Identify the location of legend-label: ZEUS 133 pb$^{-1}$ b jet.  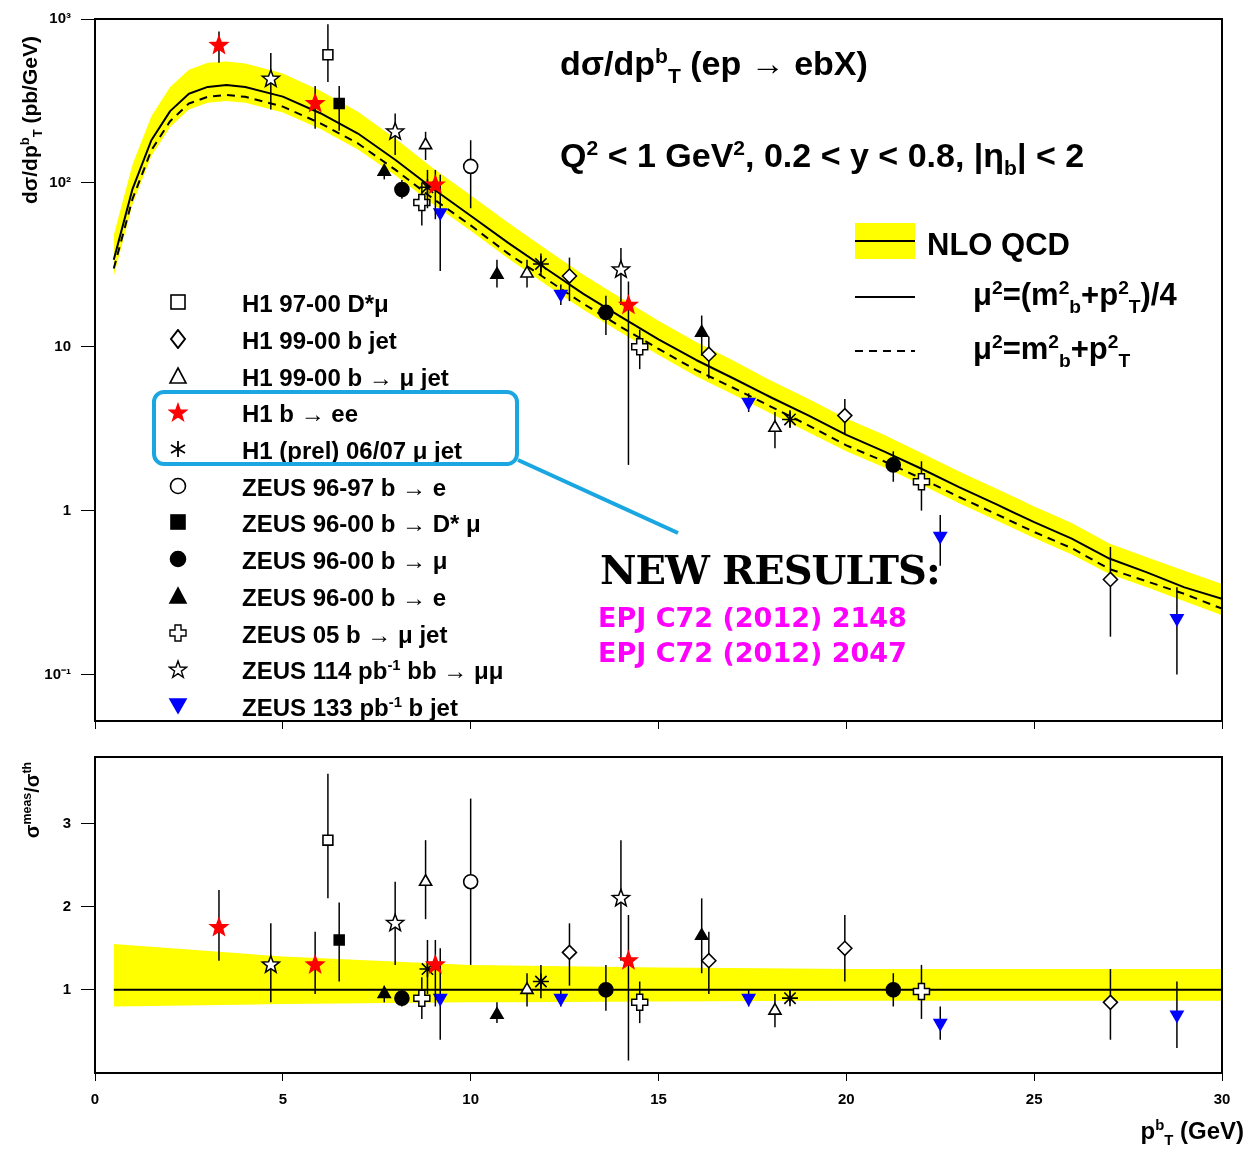
(350, 707).